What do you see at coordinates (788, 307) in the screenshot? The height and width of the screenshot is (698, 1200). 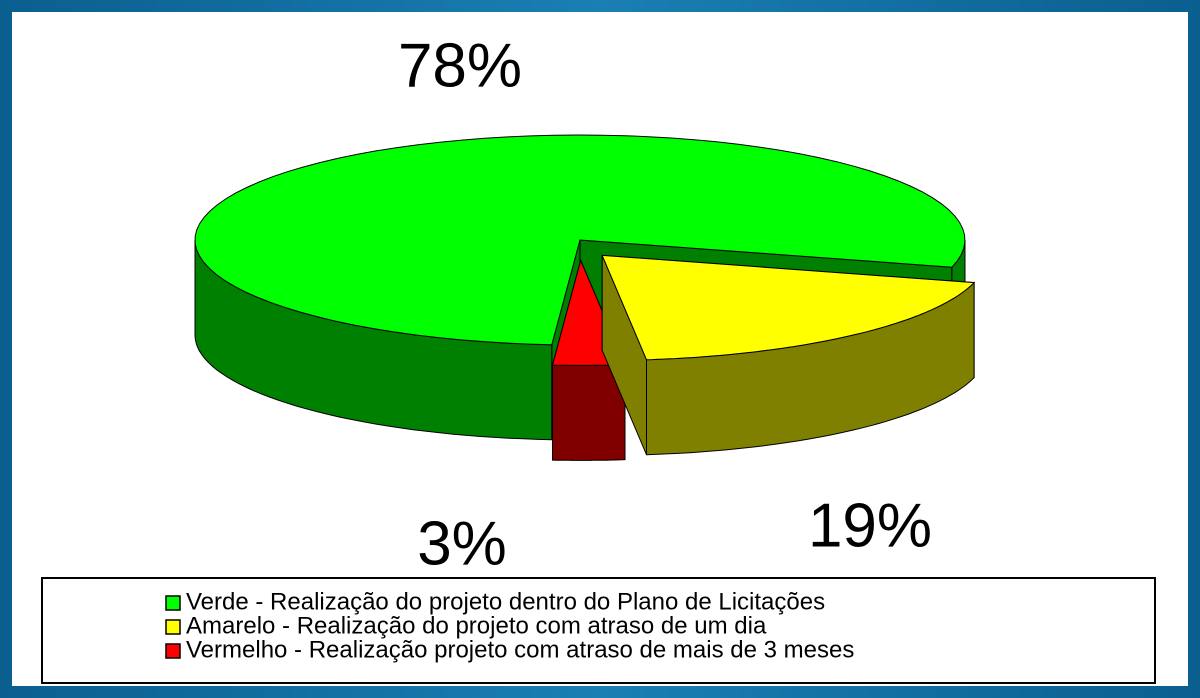 I see `slice-top` at bounding box center [788, 307].